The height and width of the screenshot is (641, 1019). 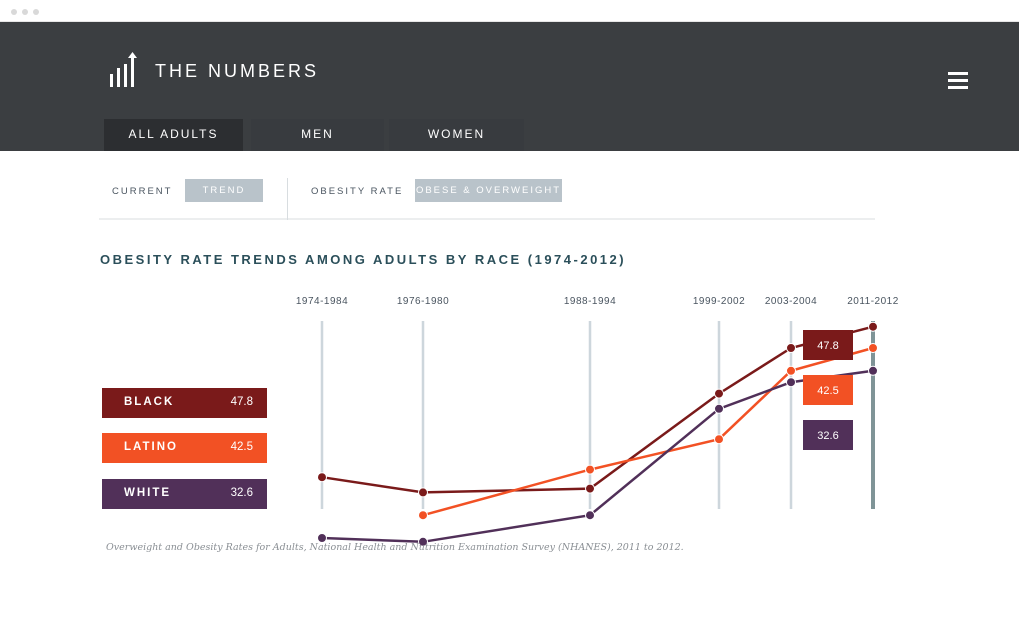 I want to click on legend-value: 42.5, so click(x=241, y=447).